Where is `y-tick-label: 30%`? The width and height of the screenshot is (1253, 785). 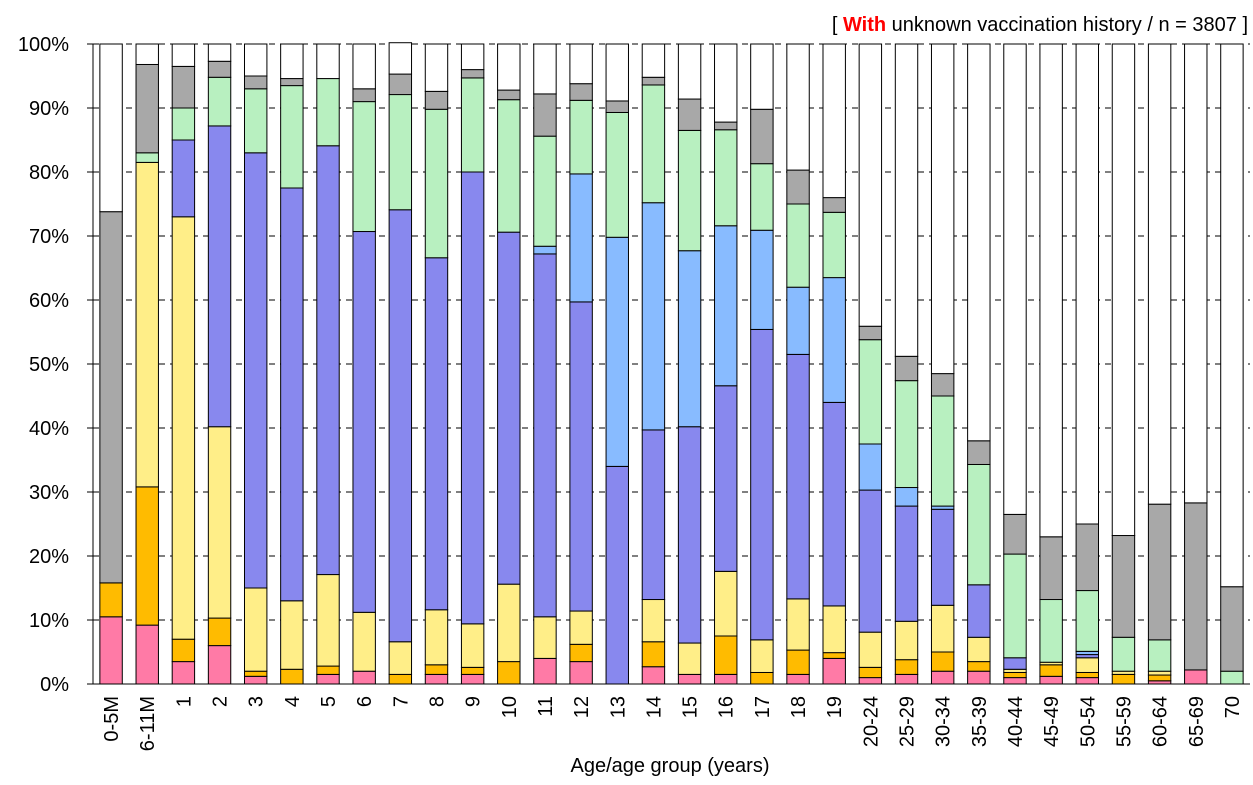 y-tick-label: 30% is located at coordinates (49, 493).